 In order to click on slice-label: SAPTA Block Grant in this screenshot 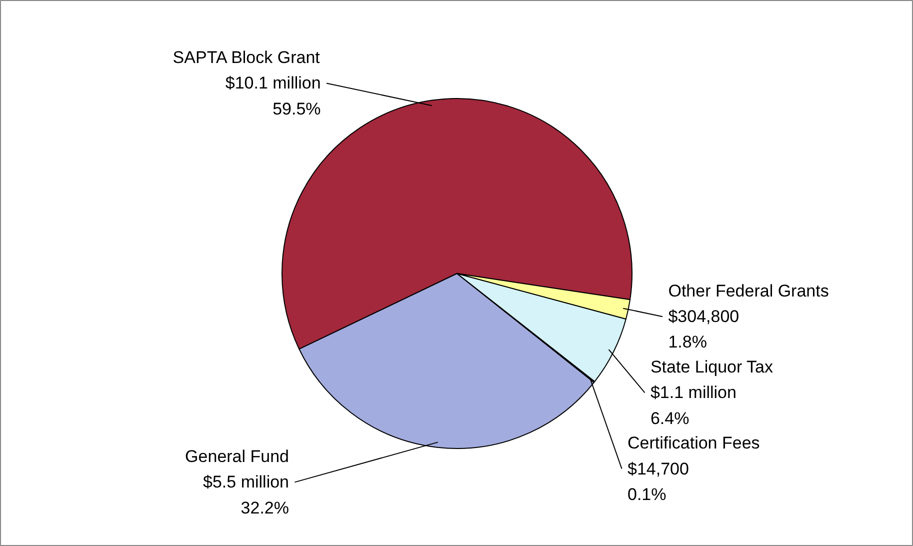, I will do `click(246, 58)`.